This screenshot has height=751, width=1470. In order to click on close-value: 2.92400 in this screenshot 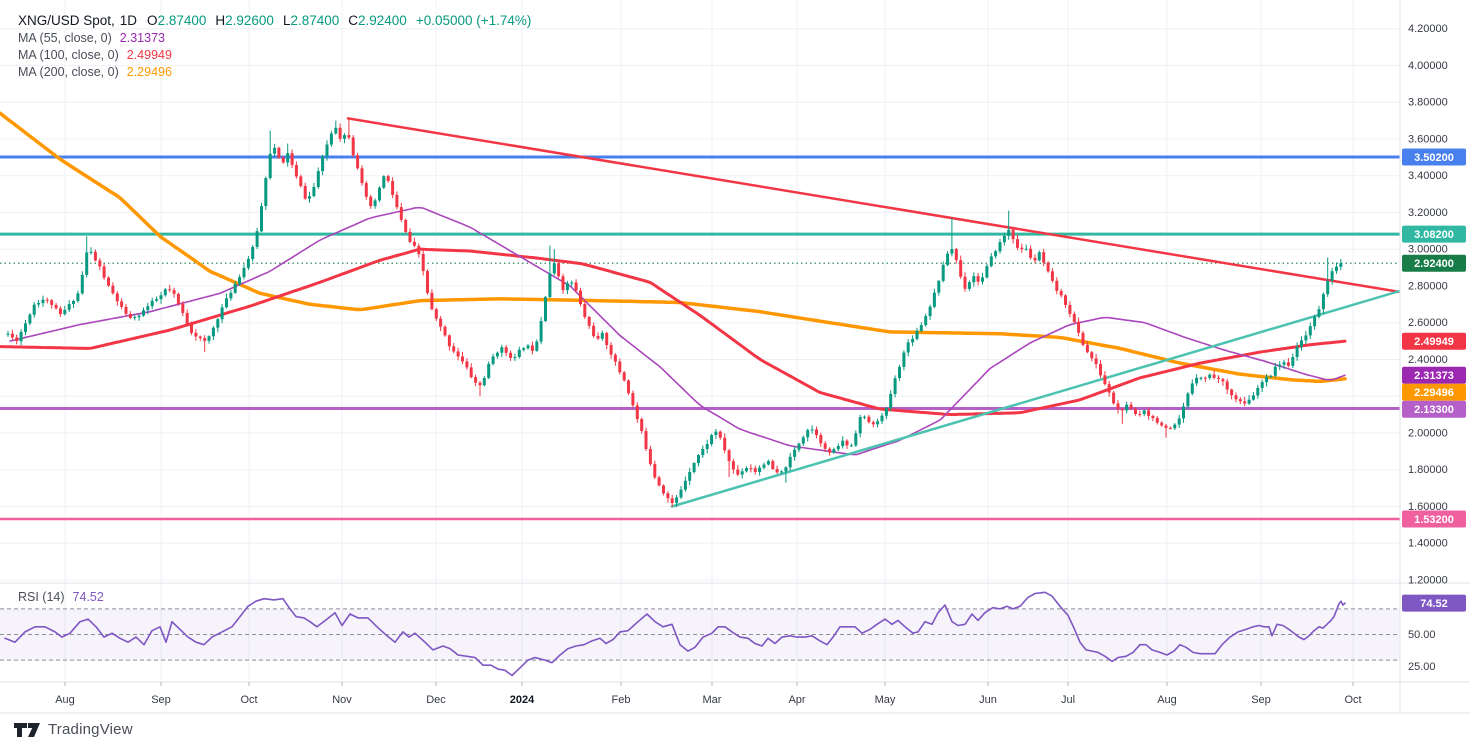, I will do `click(382, 20)`.